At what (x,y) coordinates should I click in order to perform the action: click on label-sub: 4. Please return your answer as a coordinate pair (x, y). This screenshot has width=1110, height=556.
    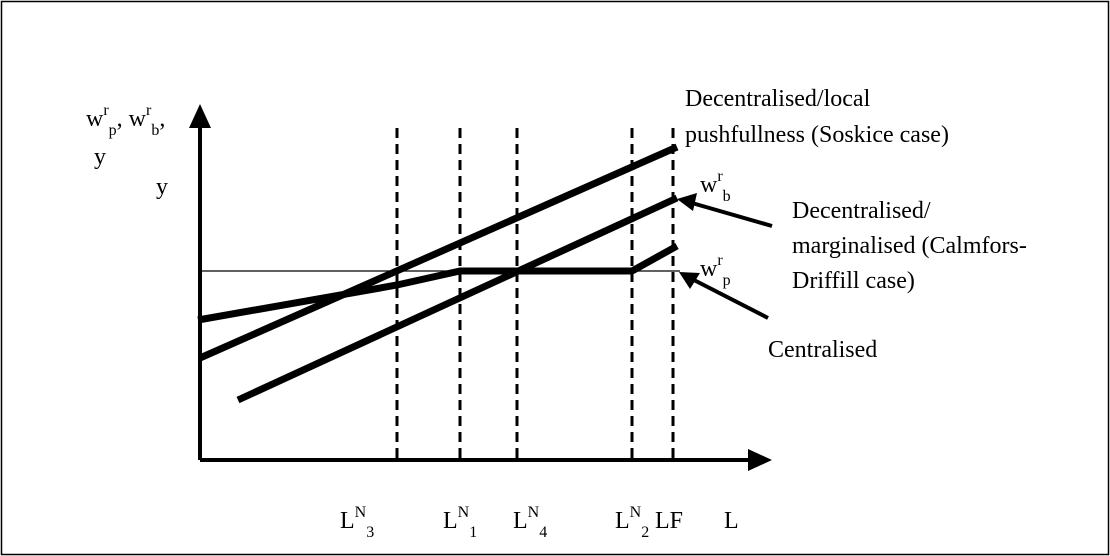
    Looking at the image, I should click on (543, 532).